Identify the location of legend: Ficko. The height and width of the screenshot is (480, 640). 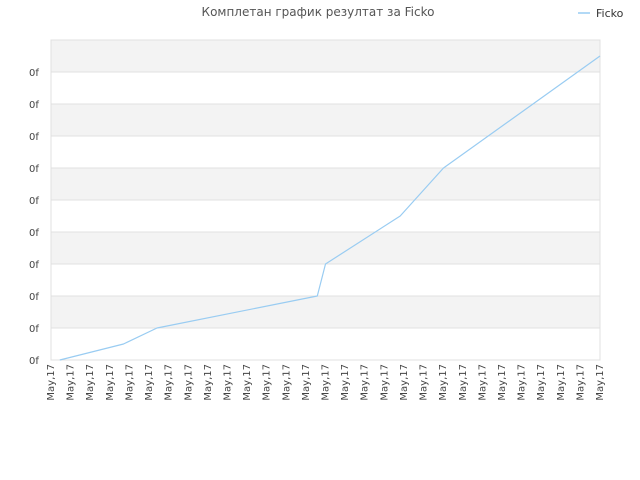
(601, 13).